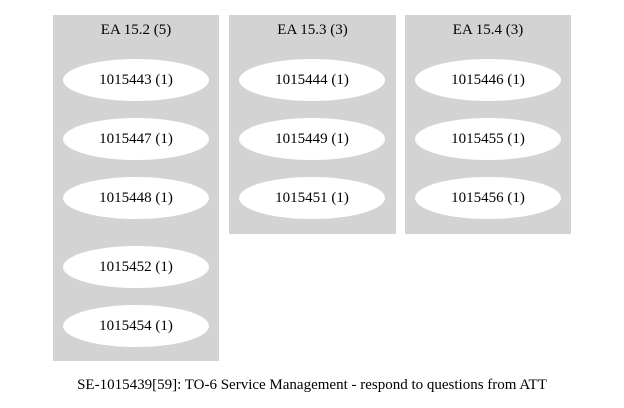 The height and width of the screenshot is (408, 624). I want to click on node-ellipse: 1015443 (1), so click(136, 80).